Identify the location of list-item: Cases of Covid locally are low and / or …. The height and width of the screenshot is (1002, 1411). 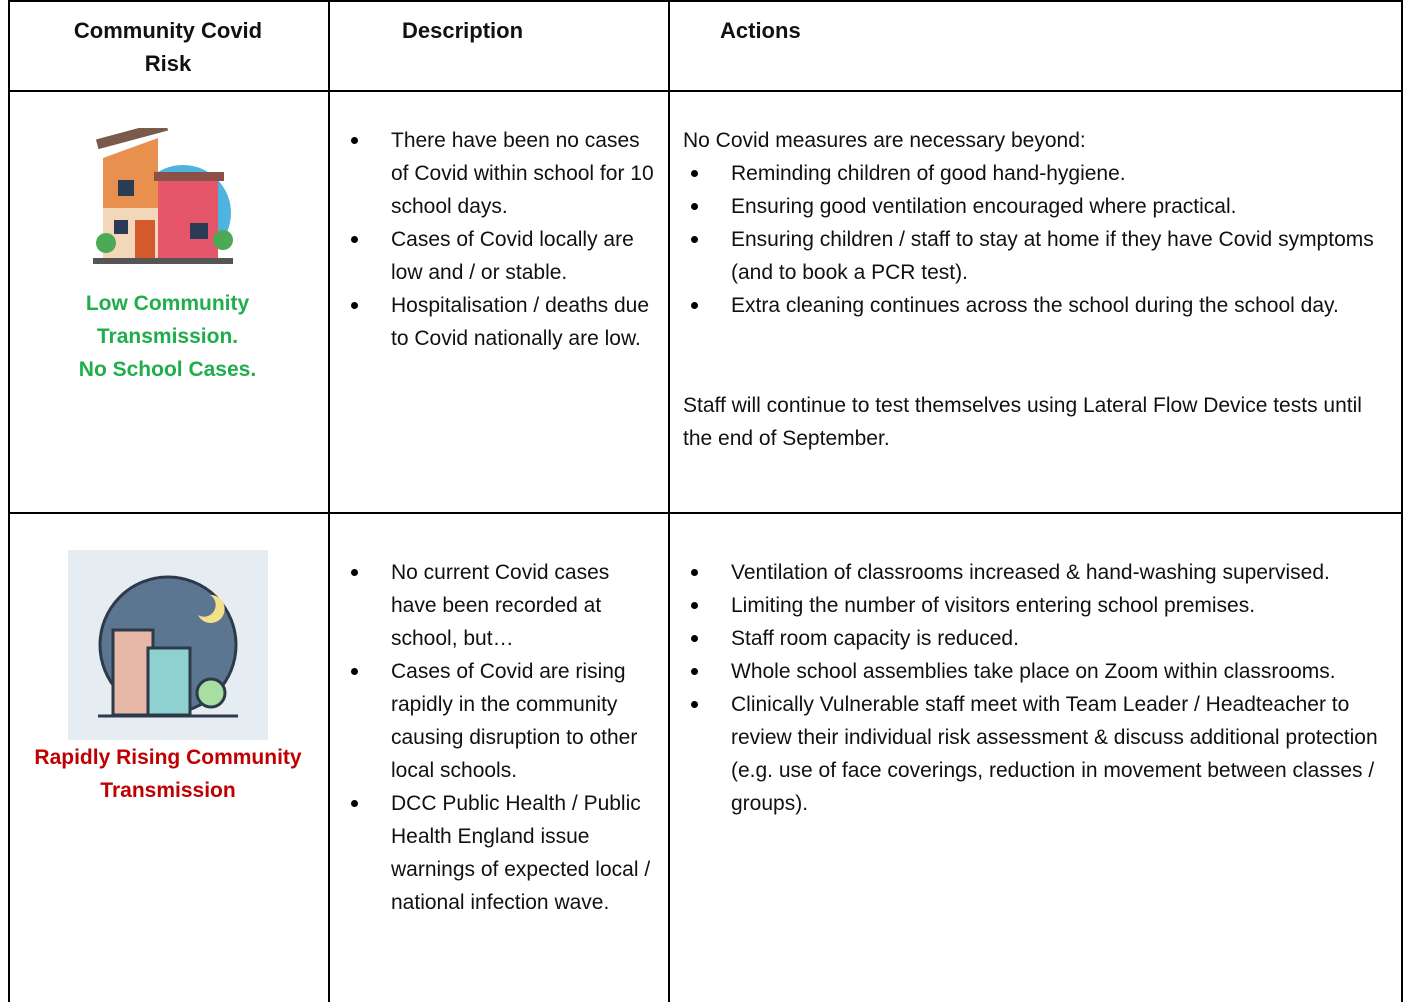
(505, 256).